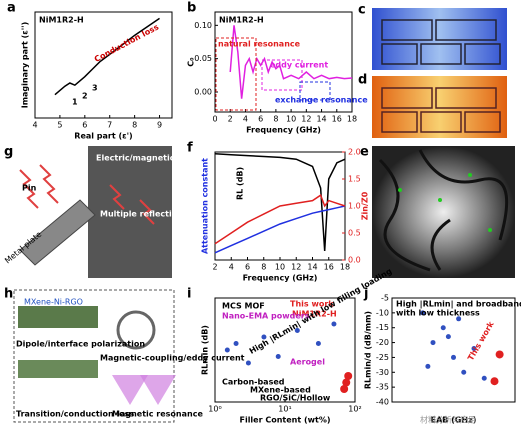 The width and height of the screenshot is (521, 429). Describe the element at coordinates (75, 414) in the screenshot. I see `text: Transition/conduction loss` at that location.